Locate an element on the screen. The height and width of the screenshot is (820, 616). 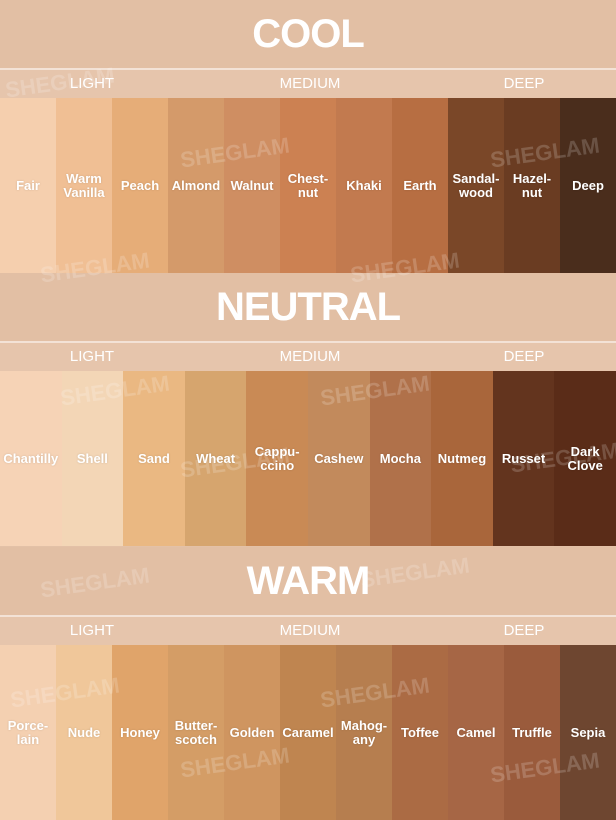
shade-swatch: Chantilly is located at coordinates (31, 458).